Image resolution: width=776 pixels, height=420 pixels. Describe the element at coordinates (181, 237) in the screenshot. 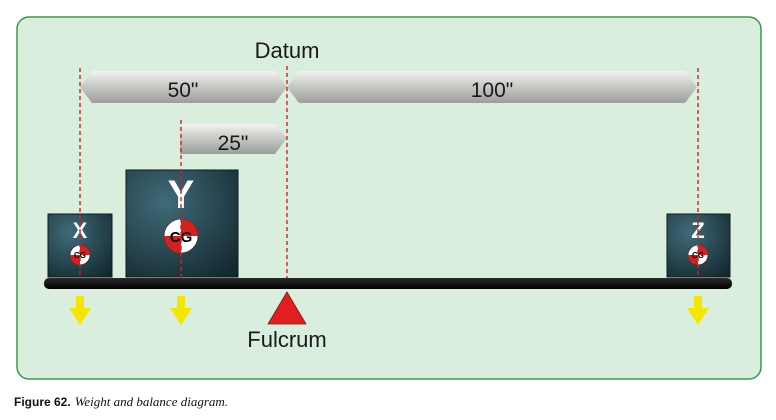

I see `cg-label-y: CG` at that location.